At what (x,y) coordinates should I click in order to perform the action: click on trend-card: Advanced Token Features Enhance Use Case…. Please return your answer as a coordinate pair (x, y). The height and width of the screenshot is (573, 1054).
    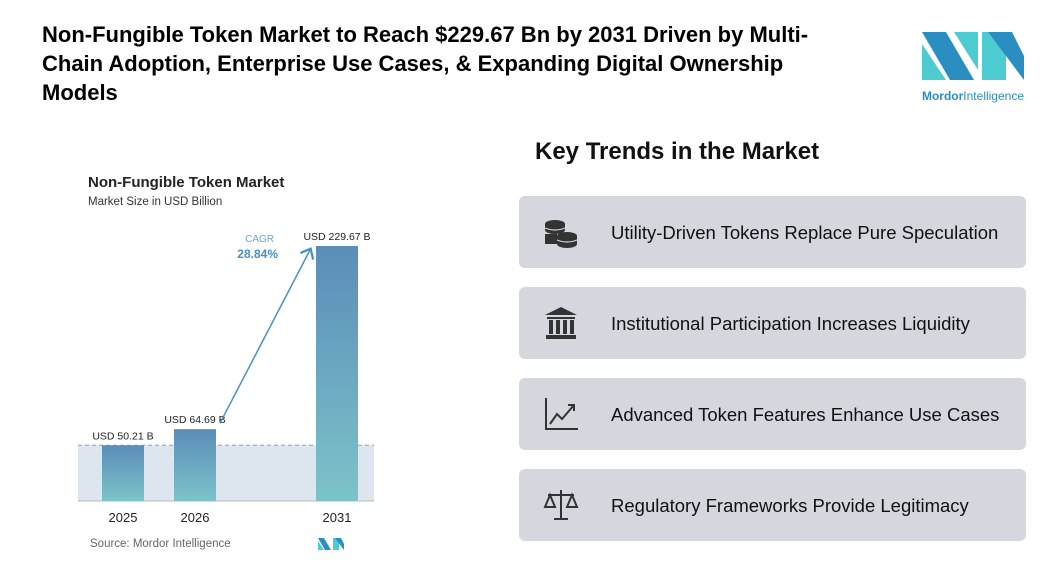
    Looking at the image, I should click on (772, 414).